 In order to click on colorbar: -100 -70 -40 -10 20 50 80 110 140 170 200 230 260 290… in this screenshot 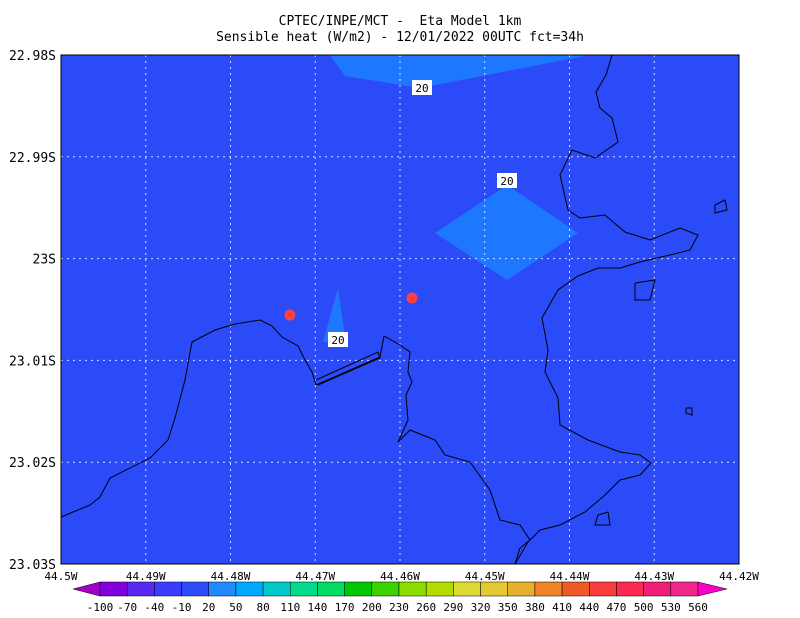, I will do `click(400, 597)`.